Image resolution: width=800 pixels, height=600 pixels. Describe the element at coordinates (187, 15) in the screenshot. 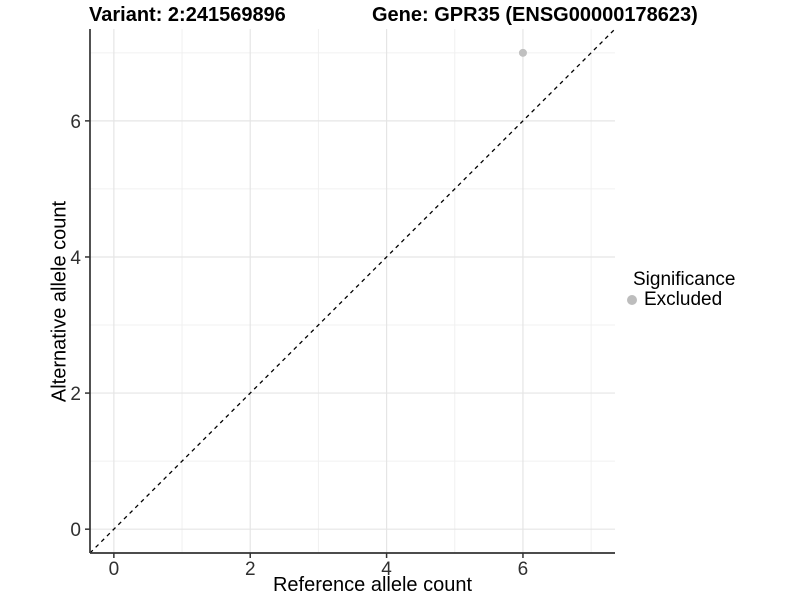

I see `plot-title-variant: Variant: 2:241569896` at that location.